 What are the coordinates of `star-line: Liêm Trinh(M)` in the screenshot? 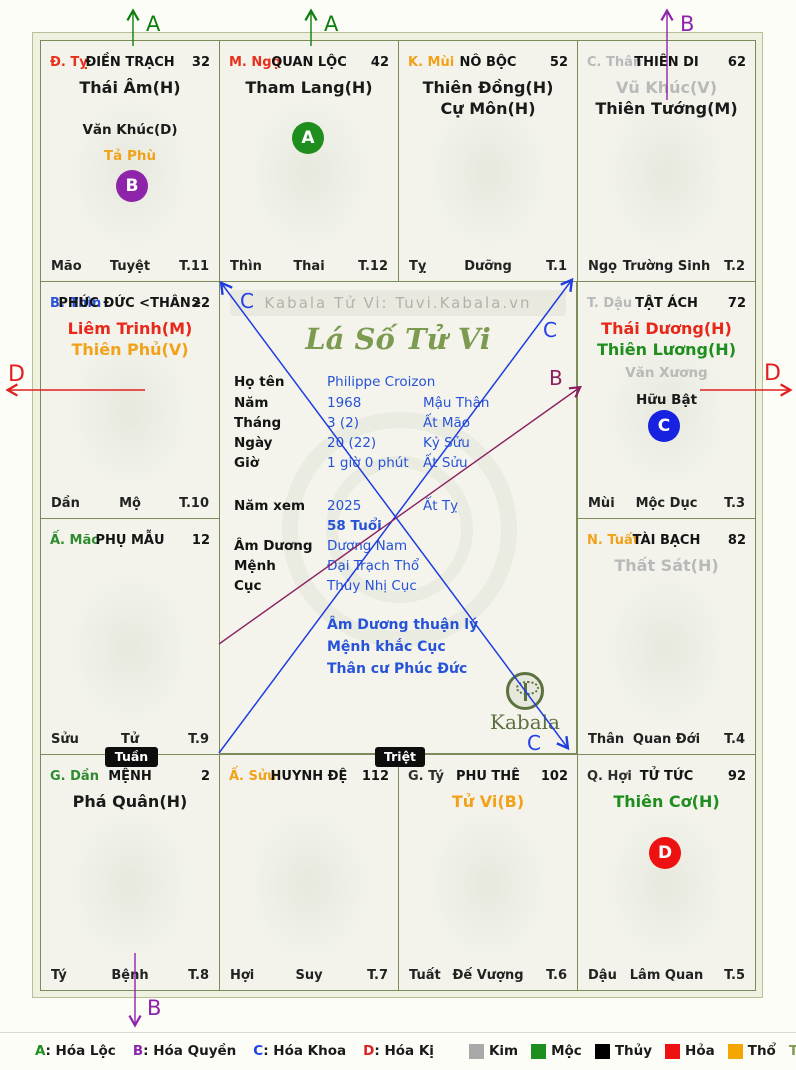 It's located at (130, 328).